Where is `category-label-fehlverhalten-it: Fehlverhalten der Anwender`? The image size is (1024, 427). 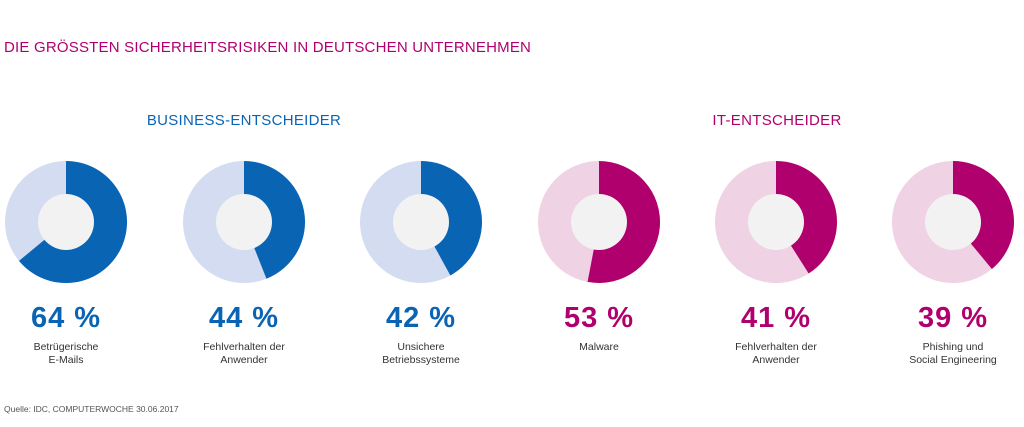 category-label-fehlverhalten-it: Fehlverhalten der Anwender is located at coordinates (776, 353).